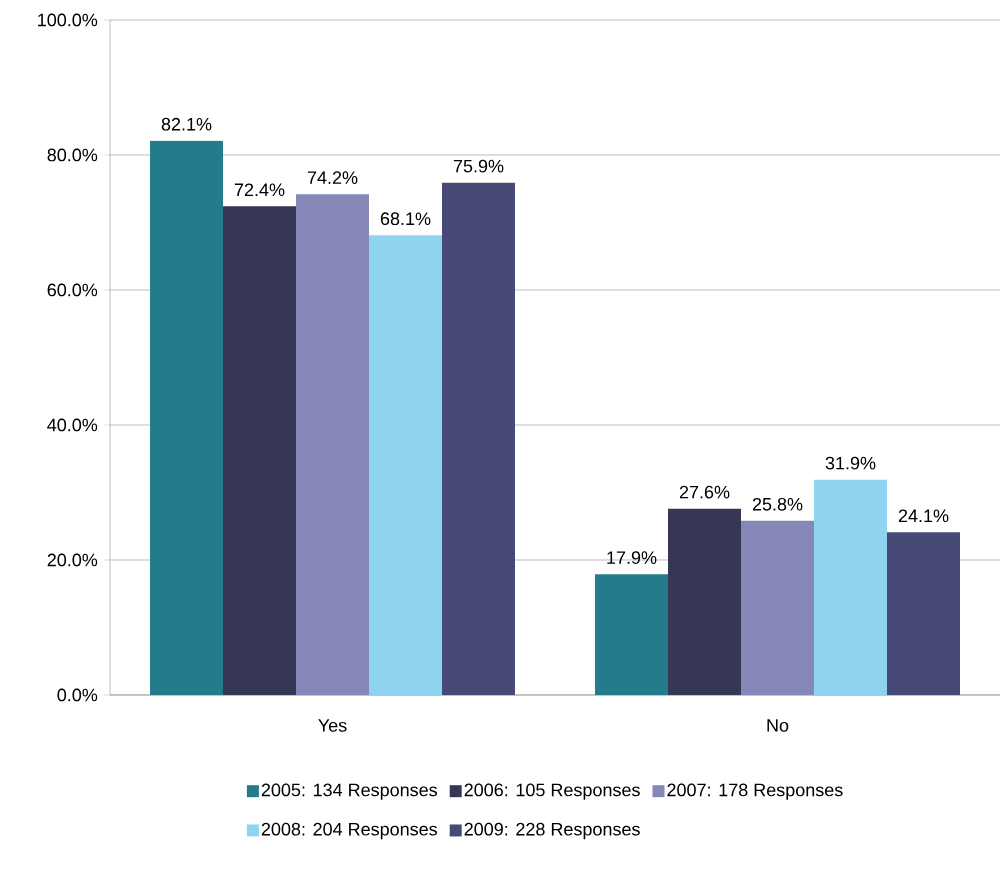 The height and width of the screenshot is (869, 1005). What do you see at coordinates (632, 557) in the screenshot?
I see `data-label: 17.9%` at bounding box center [632, 557].